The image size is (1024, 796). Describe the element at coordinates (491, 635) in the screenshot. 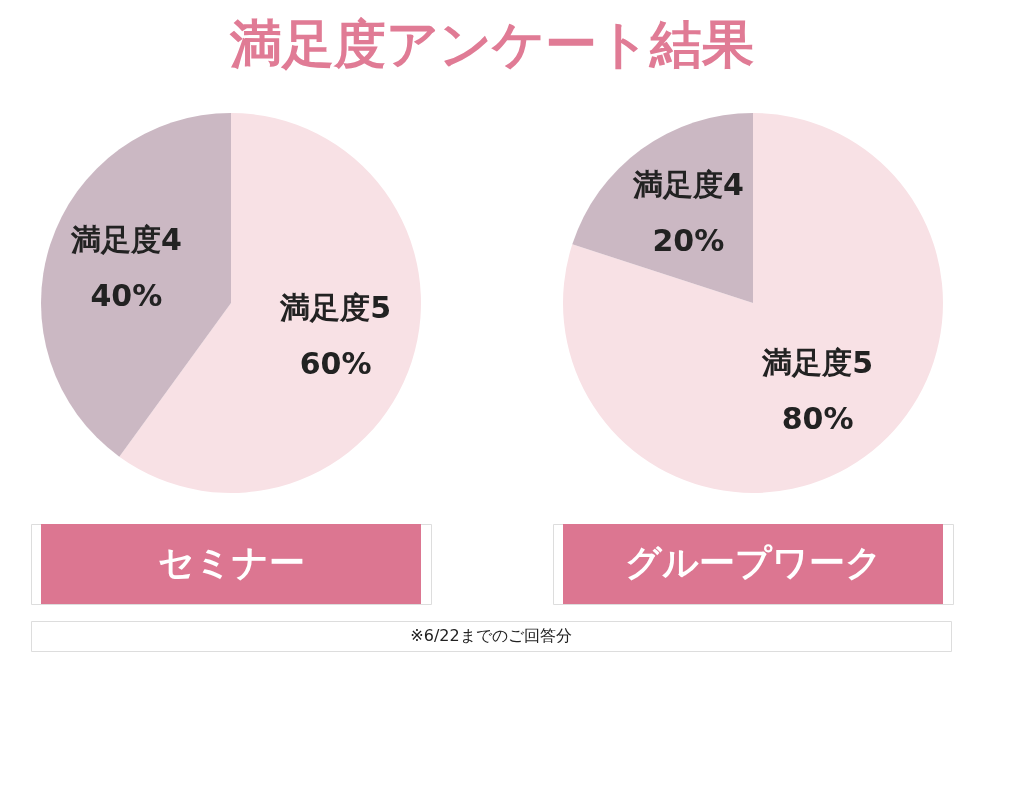

I see `text: ※6/22までのご回答分` at that location.